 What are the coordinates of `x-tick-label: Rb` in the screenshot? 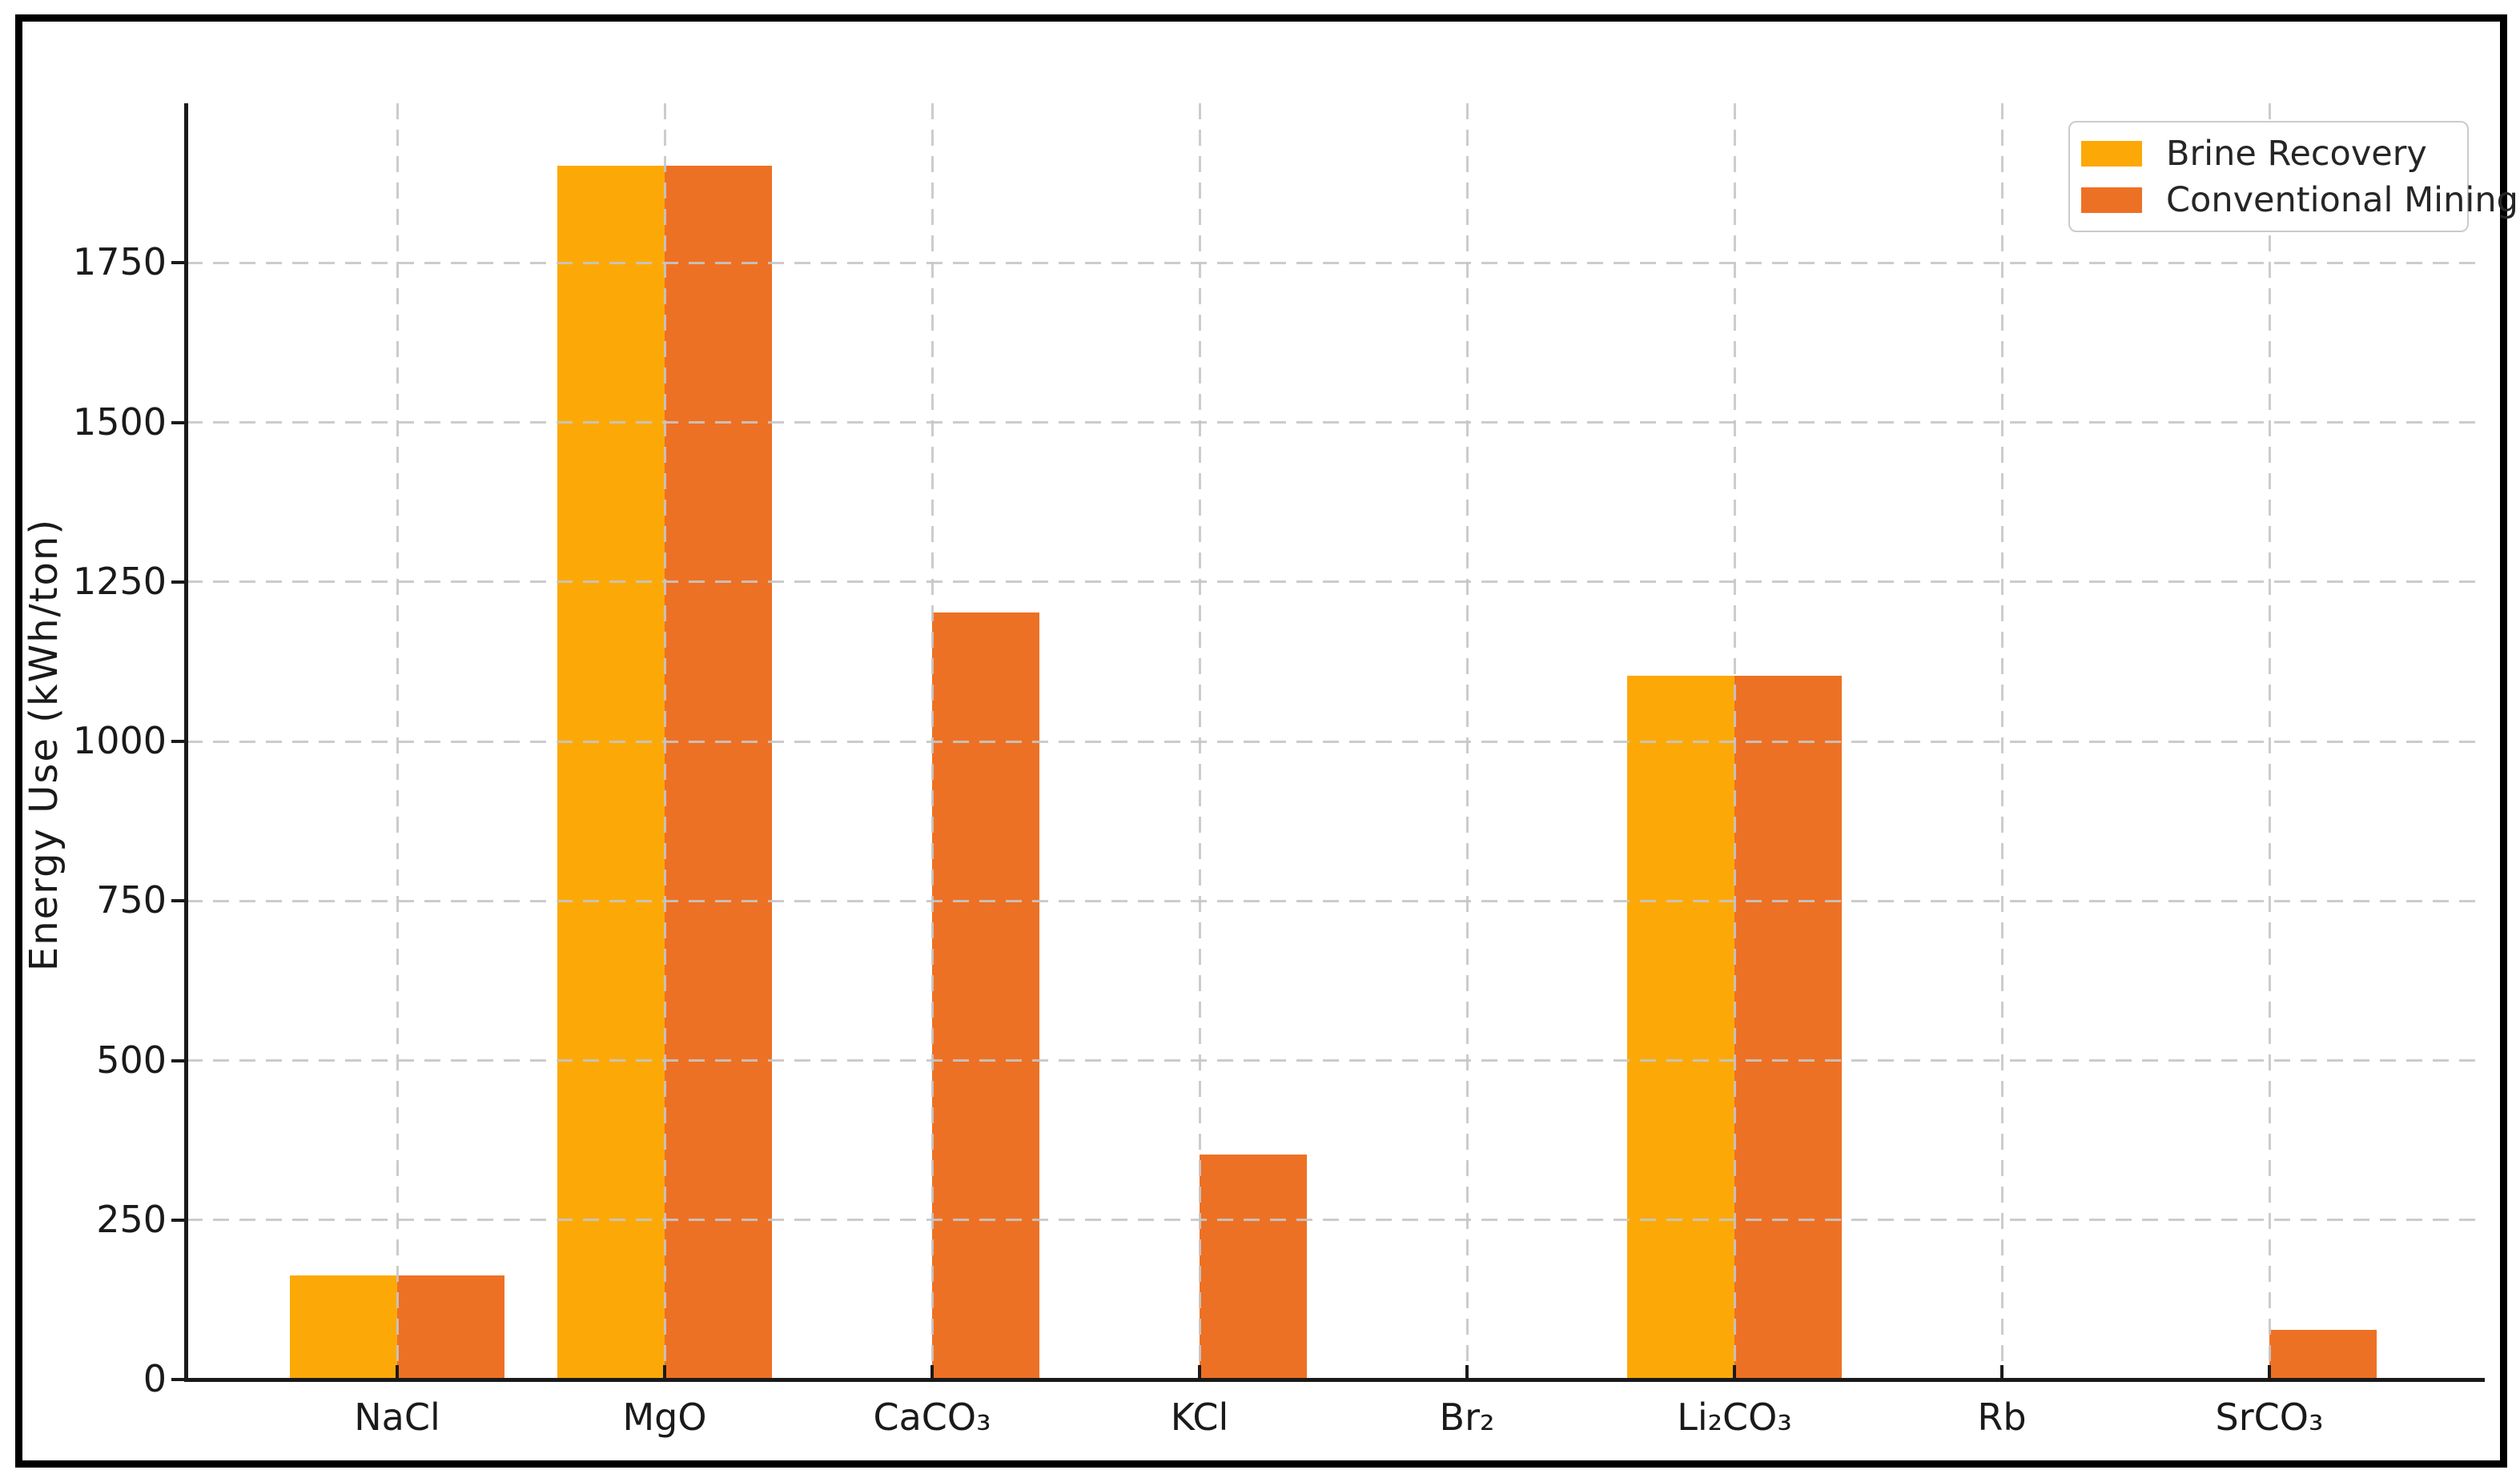 It's located at (2002, 1417).